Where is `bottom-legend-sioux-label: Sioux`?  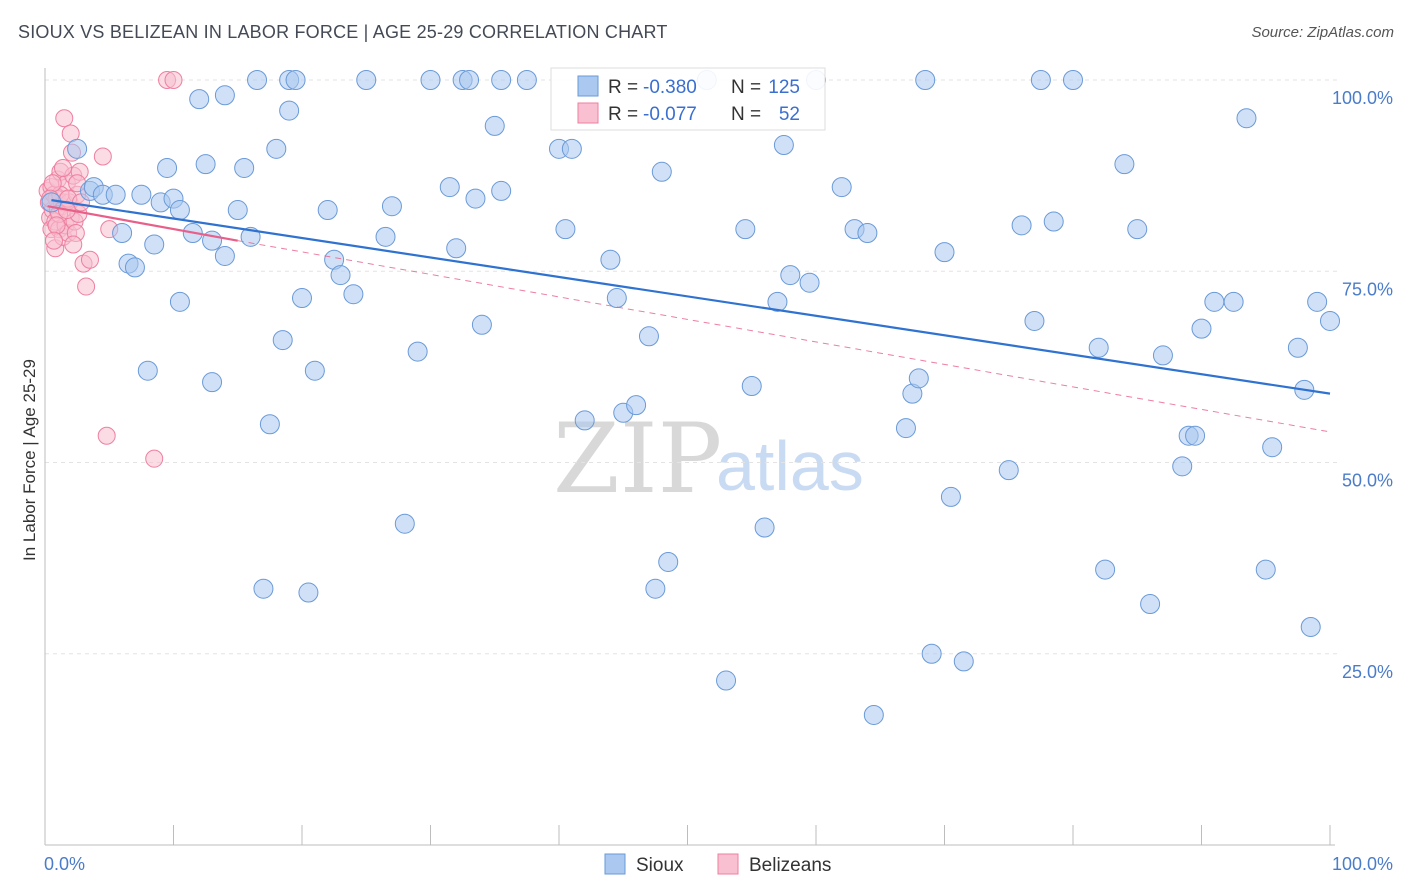 bottom-legend-sioux-label: Sioux is located at coordinates (660, 865).